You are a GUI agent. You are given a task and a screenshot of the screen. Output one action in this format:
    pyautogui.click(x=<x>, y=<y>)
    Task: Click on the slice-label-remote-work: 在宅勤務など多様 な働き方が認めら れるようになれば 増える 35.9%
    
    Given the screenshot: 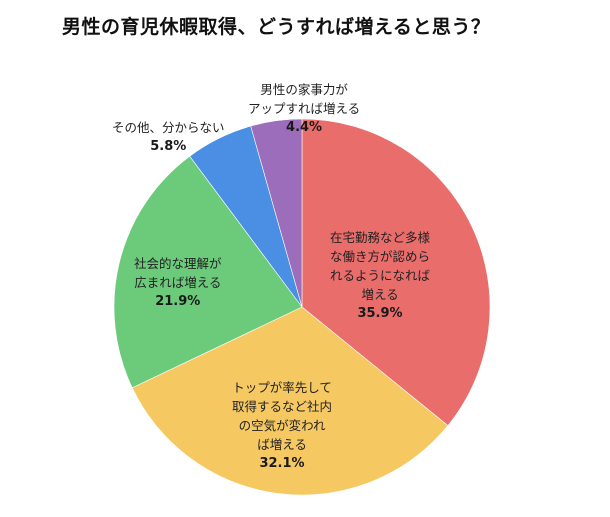 What is the action you would take?
    pyautogui.click(x=380, y=275)
    